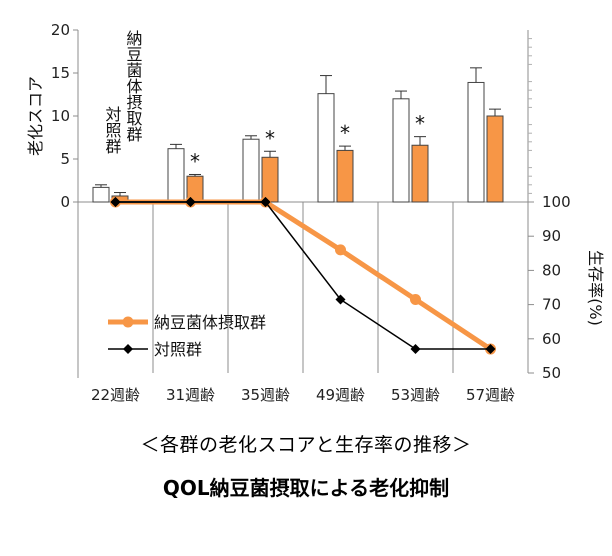 The width and height of the screenshot is (612, 556). What do you see at coordinates (551, 305) in the screenshot?
I see `right-tick-label: 70` at bounding box center [551, 305].